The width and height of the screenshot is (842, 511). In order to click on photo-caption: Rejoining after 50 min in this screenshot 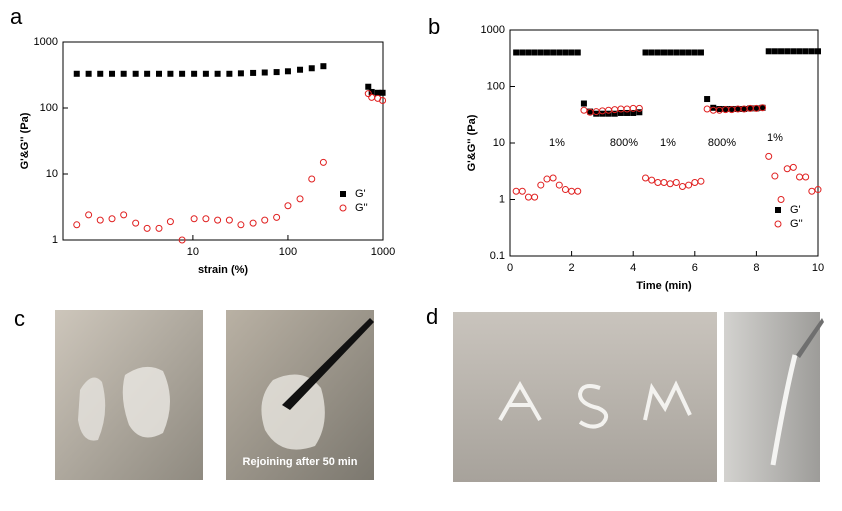, I will do `click(300, 462)`.